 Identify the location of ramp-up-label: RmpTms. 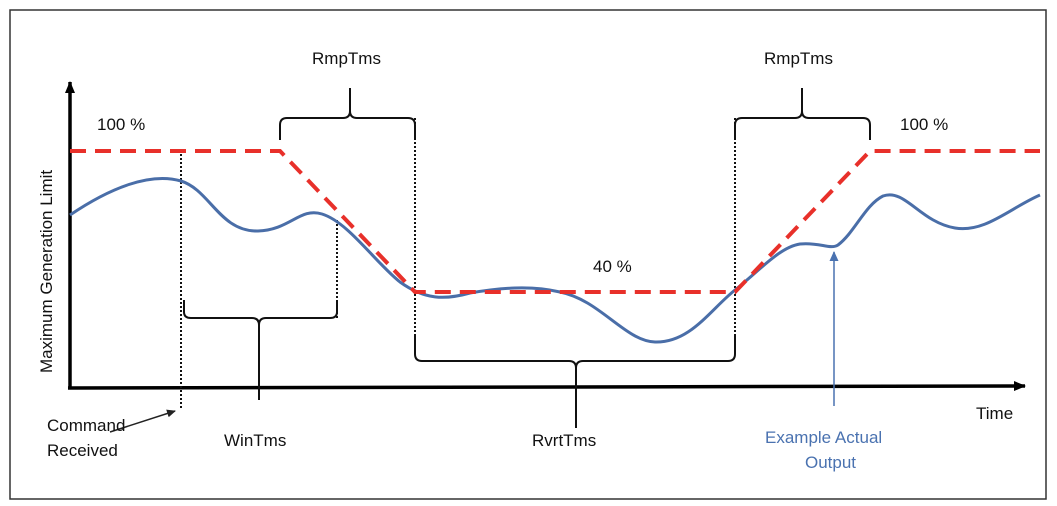
(798, 58).